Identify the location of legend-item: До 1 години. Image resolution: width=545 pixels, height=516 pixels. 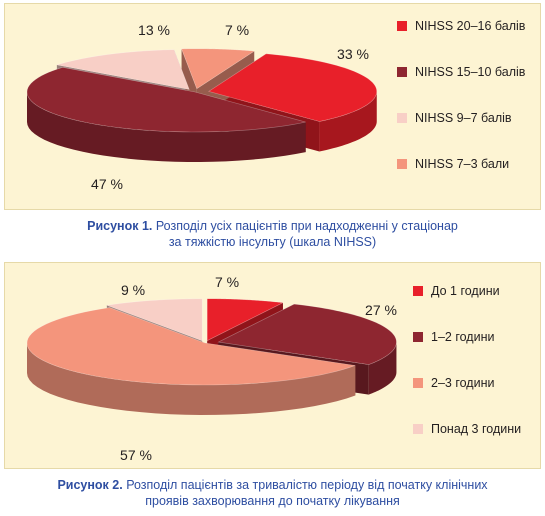
(467, 291).